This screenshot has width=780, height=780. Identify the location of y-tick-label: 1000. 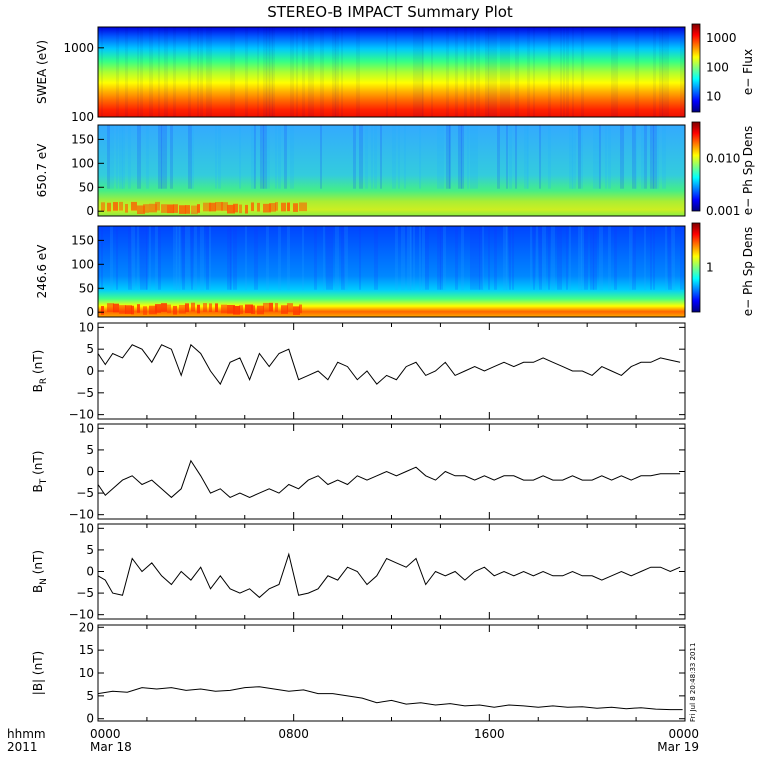
(78, 48).